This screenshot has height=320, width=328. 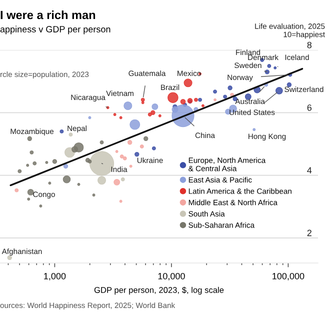 I want to click on x-tick-label: 100,000, so click(x=288, y=276).